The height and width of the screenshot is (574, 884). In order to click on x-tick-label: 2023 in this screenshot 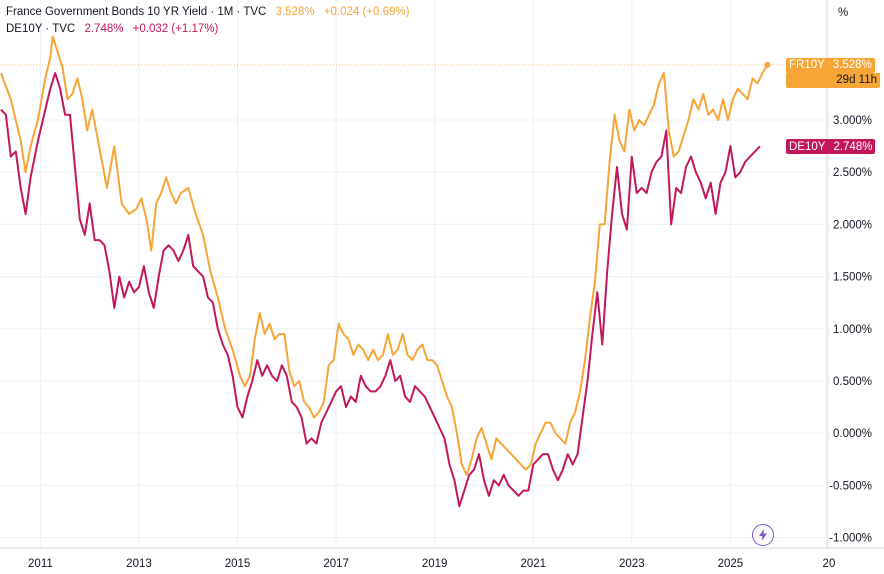, I will do `click(632, 564)`.